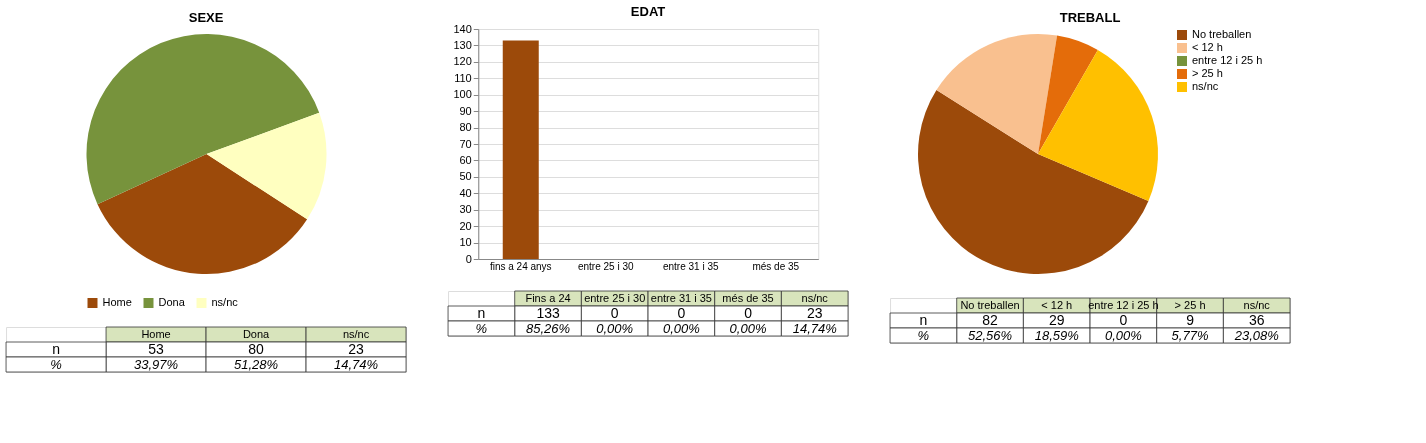  What do you see at coordinates (648, 11) in the screenshot?
I see `chart-title: EDAT` at bounding box center [648, 11].